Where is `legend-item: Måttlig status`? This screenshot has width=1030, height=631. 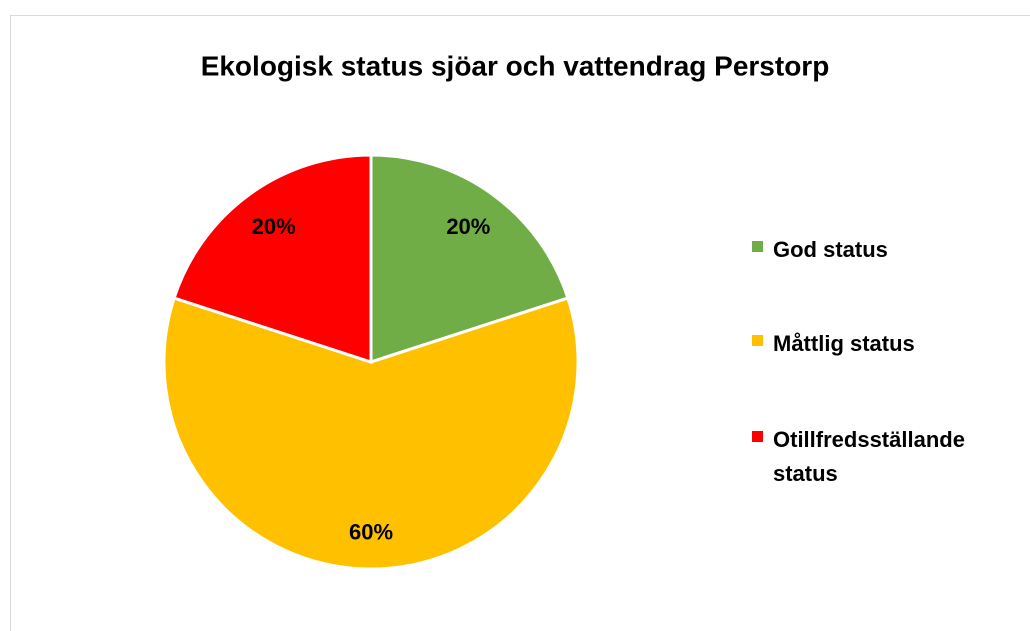
legend-item: Måttlig status is located at coordinates (887, 344).